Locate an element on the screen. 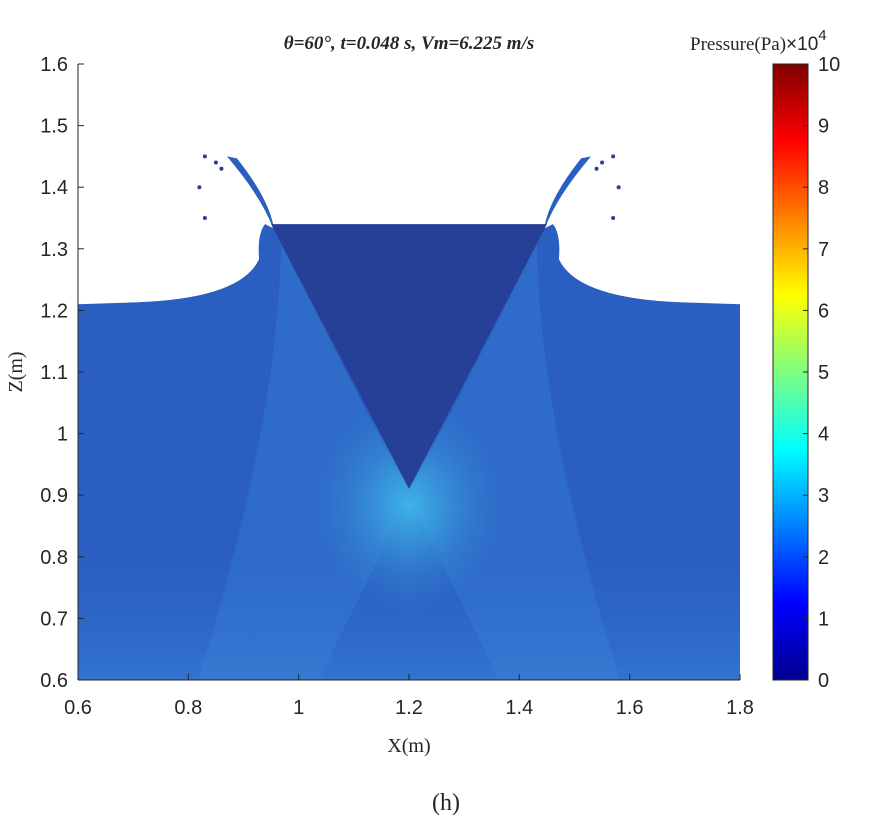 This screenshot has height=821, width=874. x-tick-label: 1.8 is located at coordinates (740, 708).